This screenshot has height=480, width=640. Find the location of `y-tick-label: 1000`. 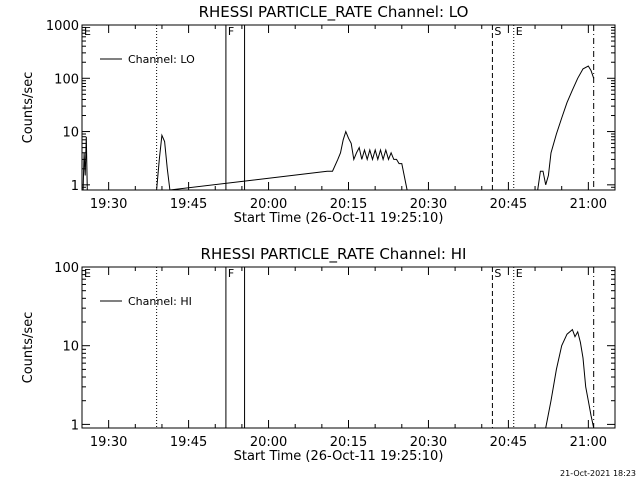

y-tick-label: 1000 is located at coordinates (62, 26).